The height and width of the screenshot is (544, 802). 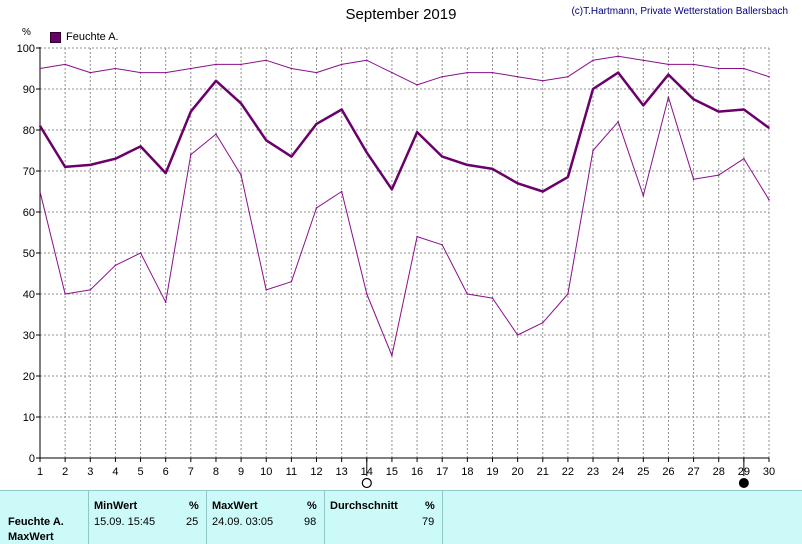 What do you see at coordinates (29, 254) in the screenshot?
I see `y-tick-label: 50` at bounding box center [29, 254].